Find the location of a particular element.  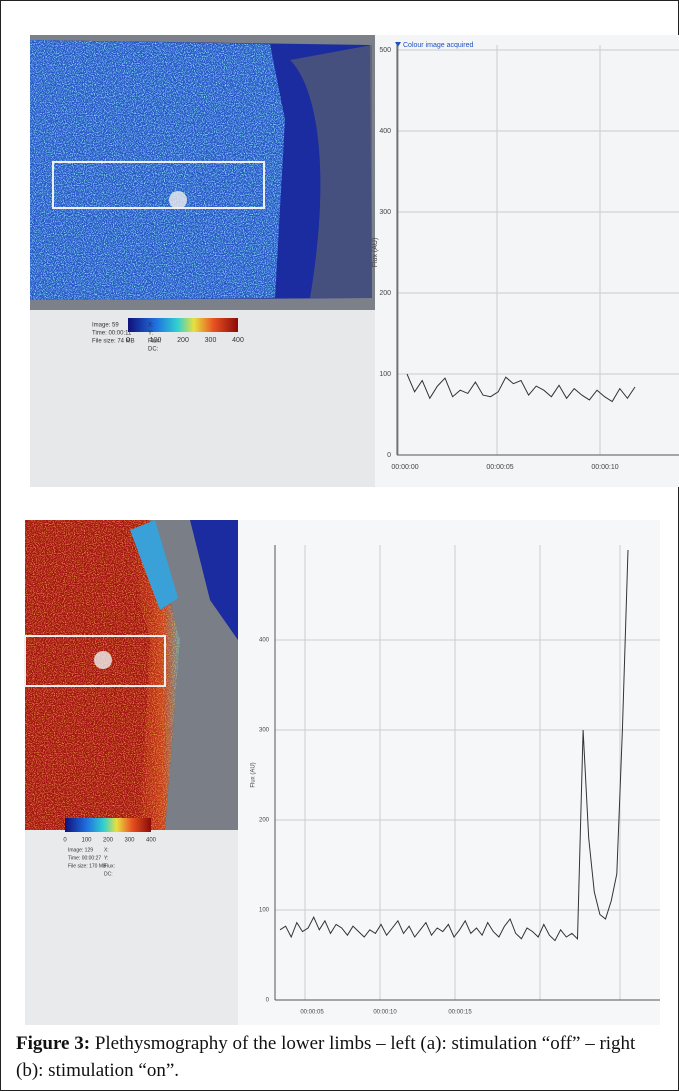

x-tick-label: 00:00:00 is located at coordinates (404, 467).